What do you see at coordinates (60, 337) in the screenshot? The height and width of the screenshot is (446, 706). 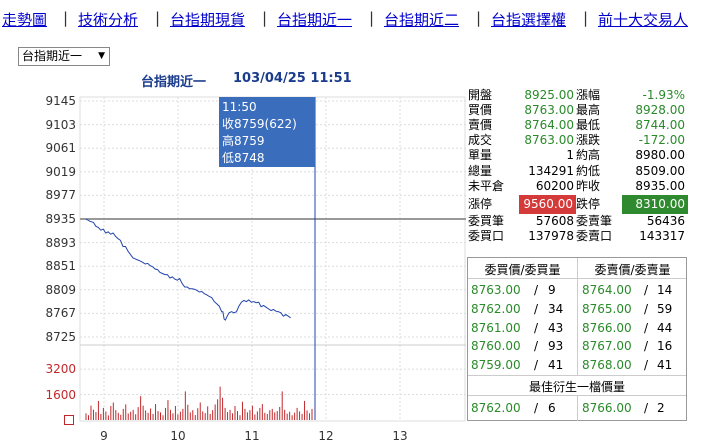 I see `price-axis-tick: 8725` at bounding box center [60, 337].